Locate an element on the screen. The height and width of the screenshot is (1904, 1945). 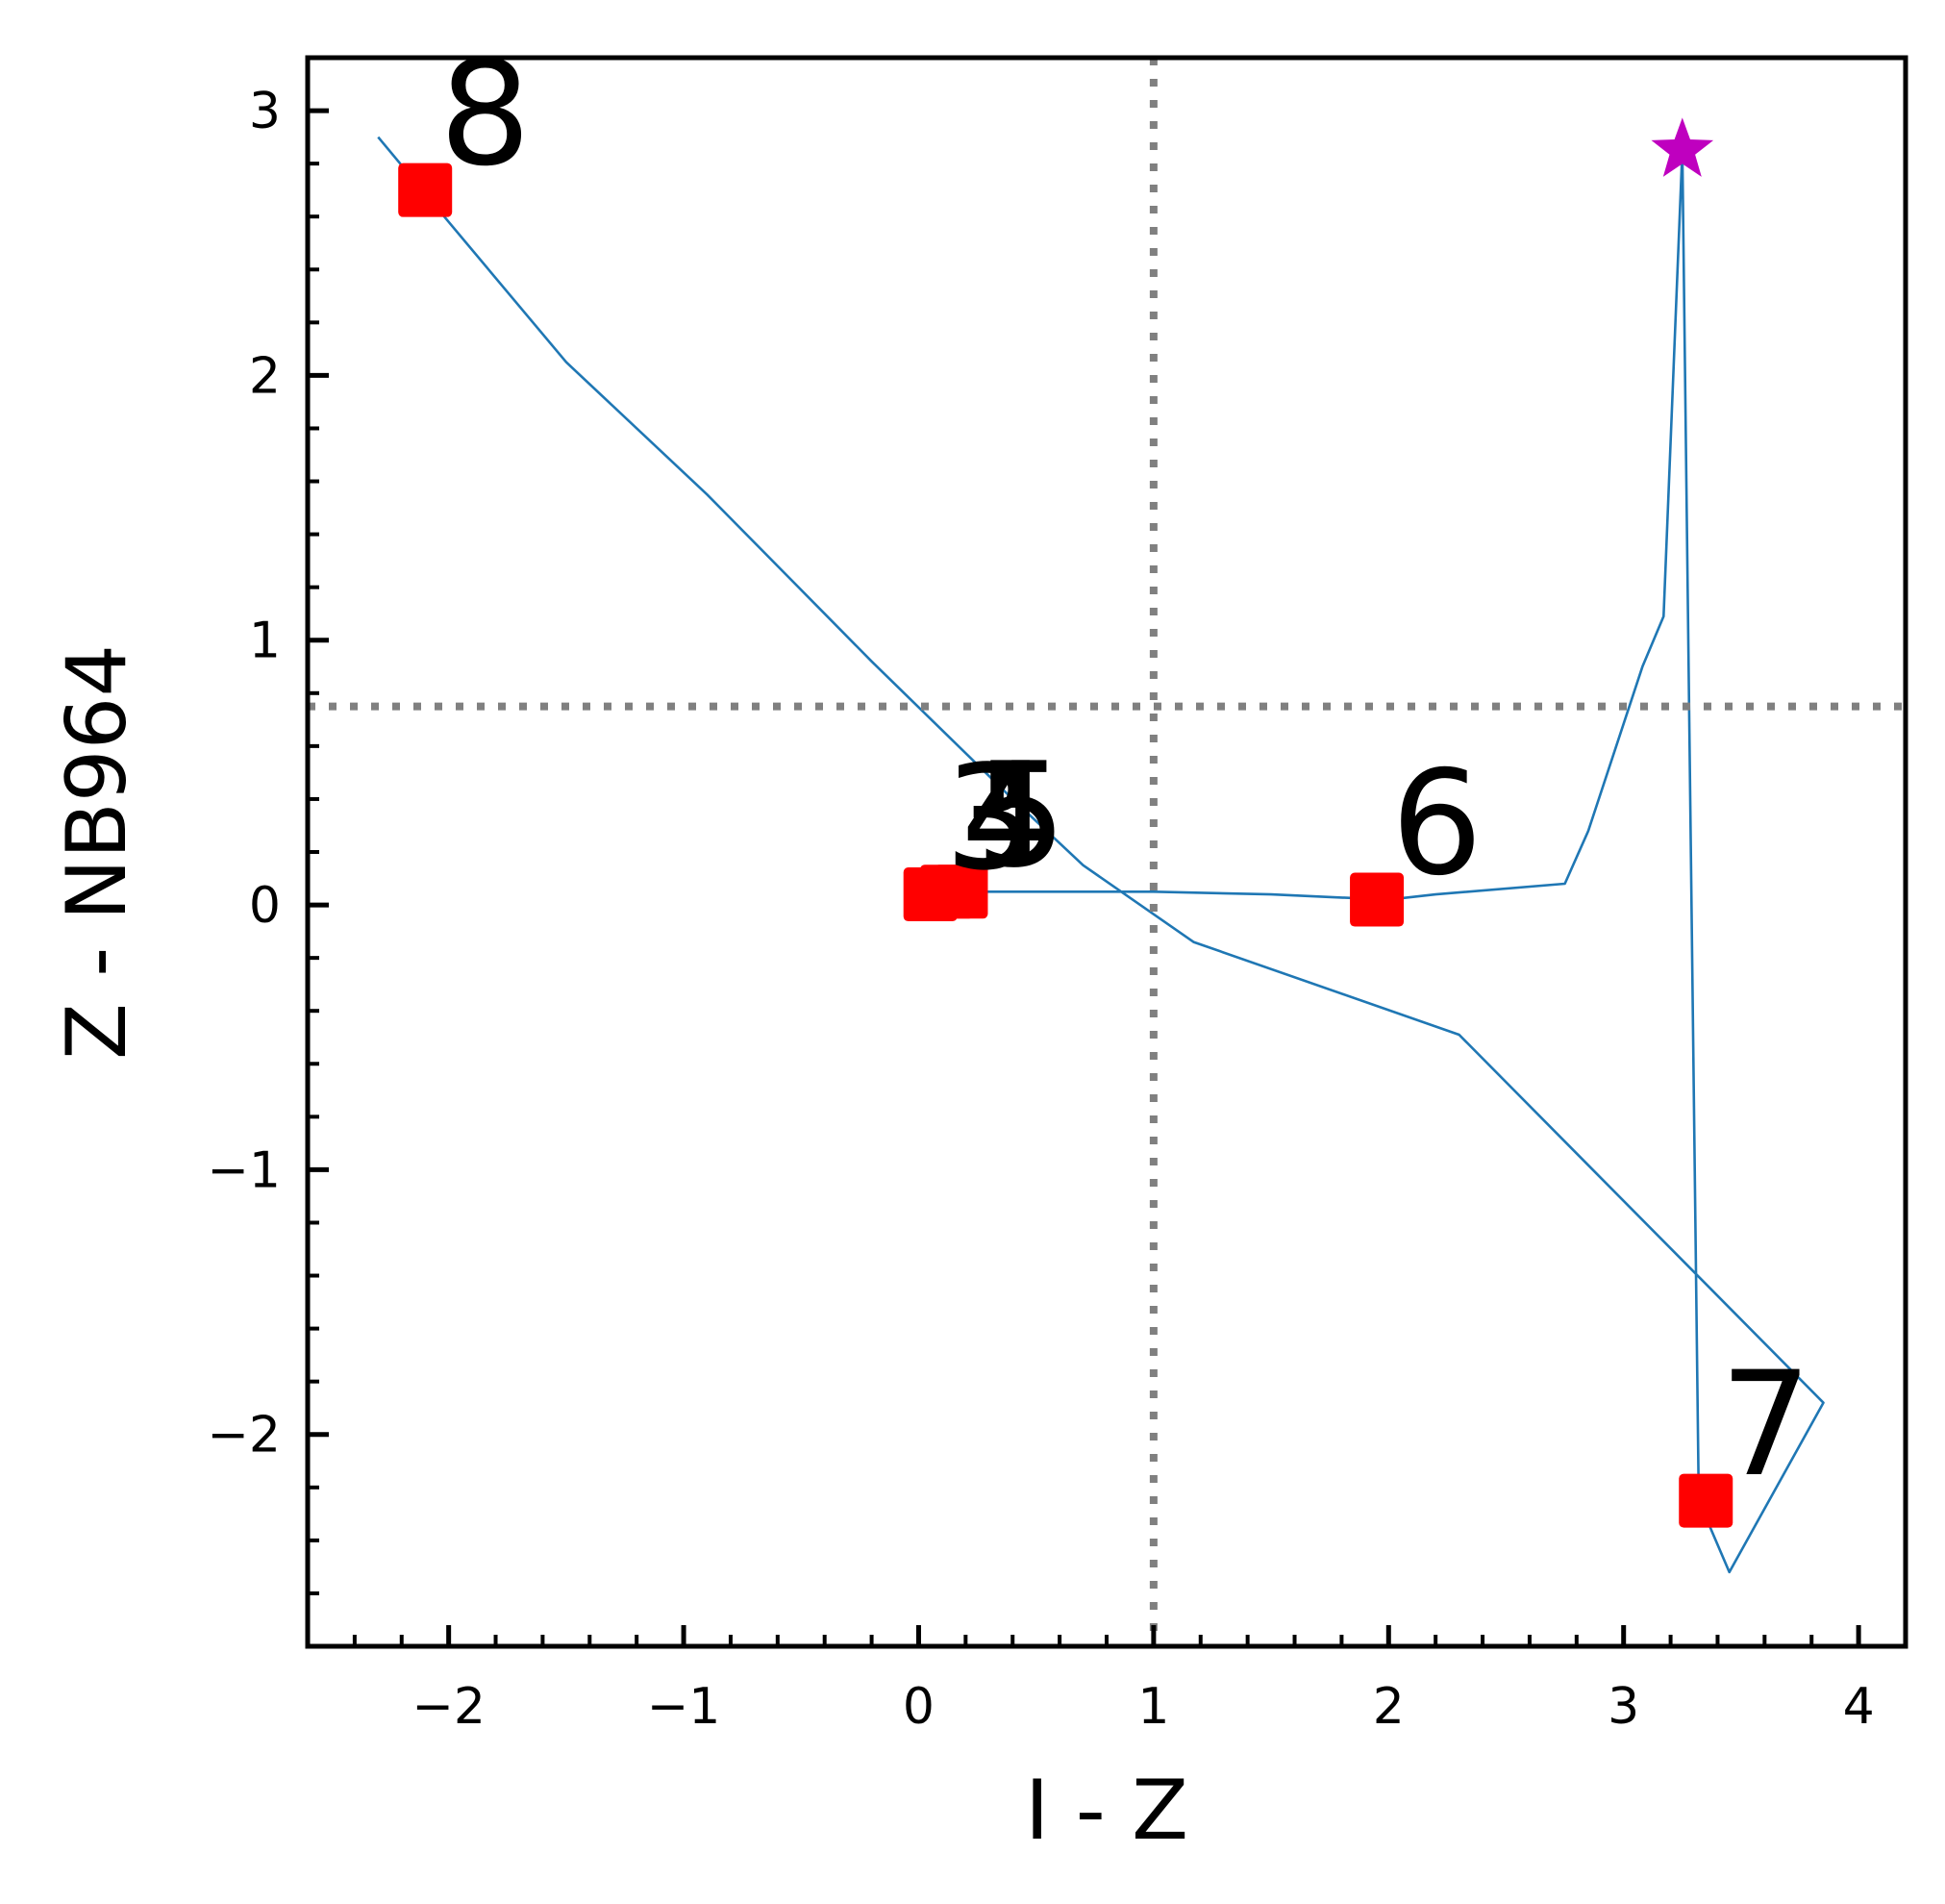
y-tick-label: −2 is located at coordinates (244, 1436).